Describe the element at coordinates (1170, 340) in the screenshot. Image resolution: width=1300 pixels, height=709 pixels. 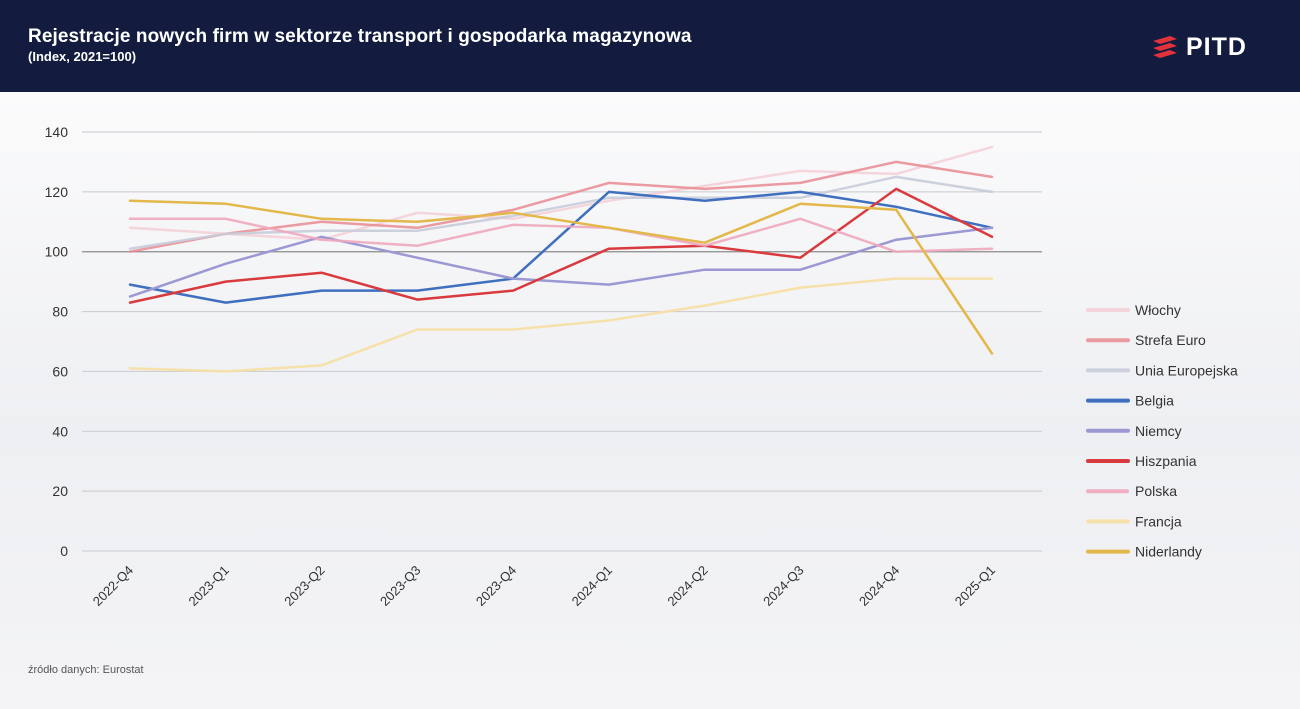
I see `legend-label-strefa-euro: Strefa Euro` at that location.